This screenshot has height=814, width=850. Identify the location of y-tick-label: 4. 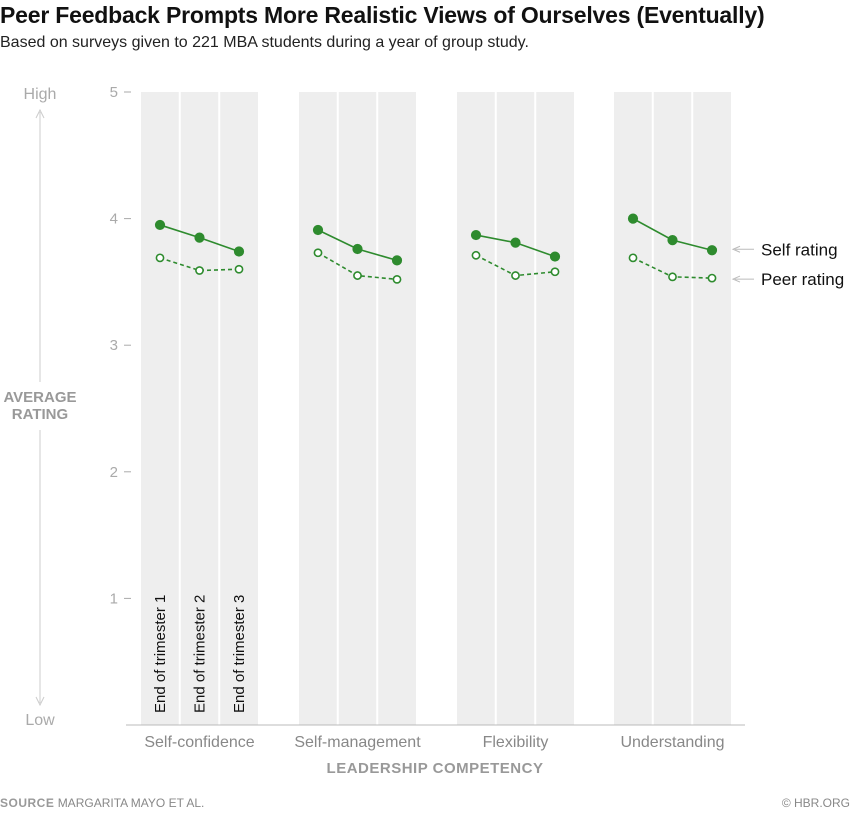
(114, 219).